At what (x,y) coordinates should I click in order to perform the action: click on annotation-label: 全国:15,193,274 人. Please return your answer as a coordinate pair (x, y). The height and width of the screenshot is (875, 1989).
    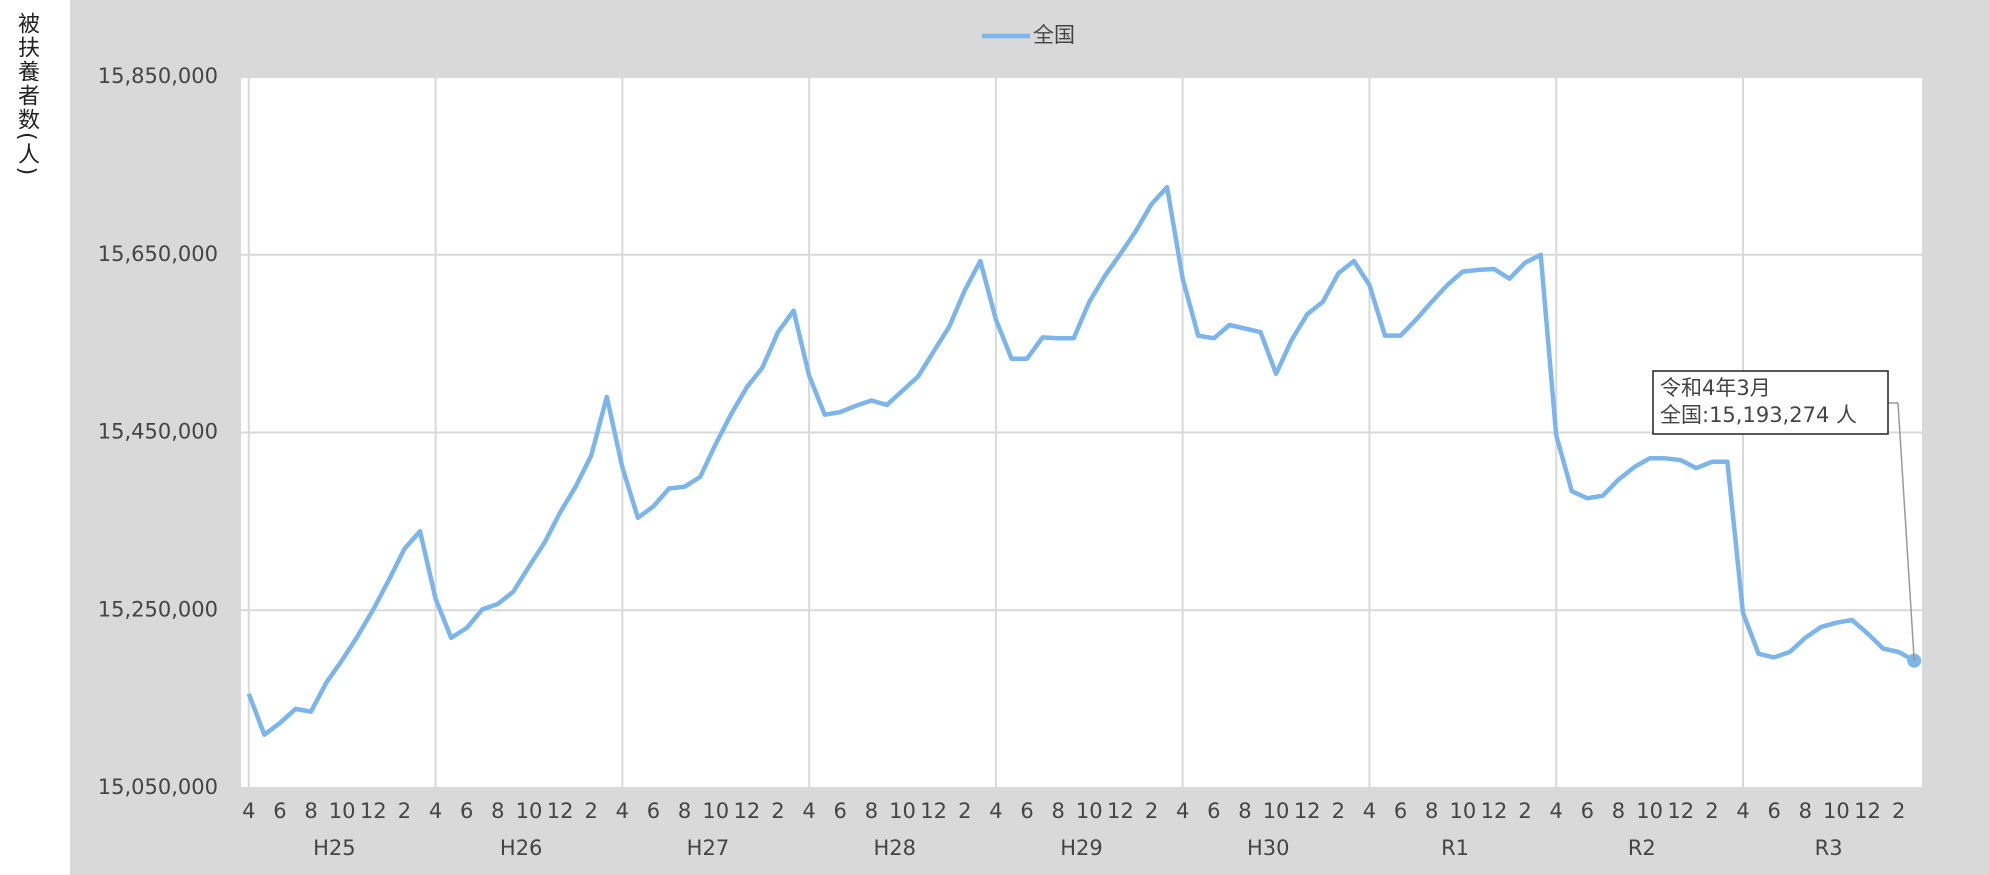
    Looking at the image, I should click on (1758, 415).